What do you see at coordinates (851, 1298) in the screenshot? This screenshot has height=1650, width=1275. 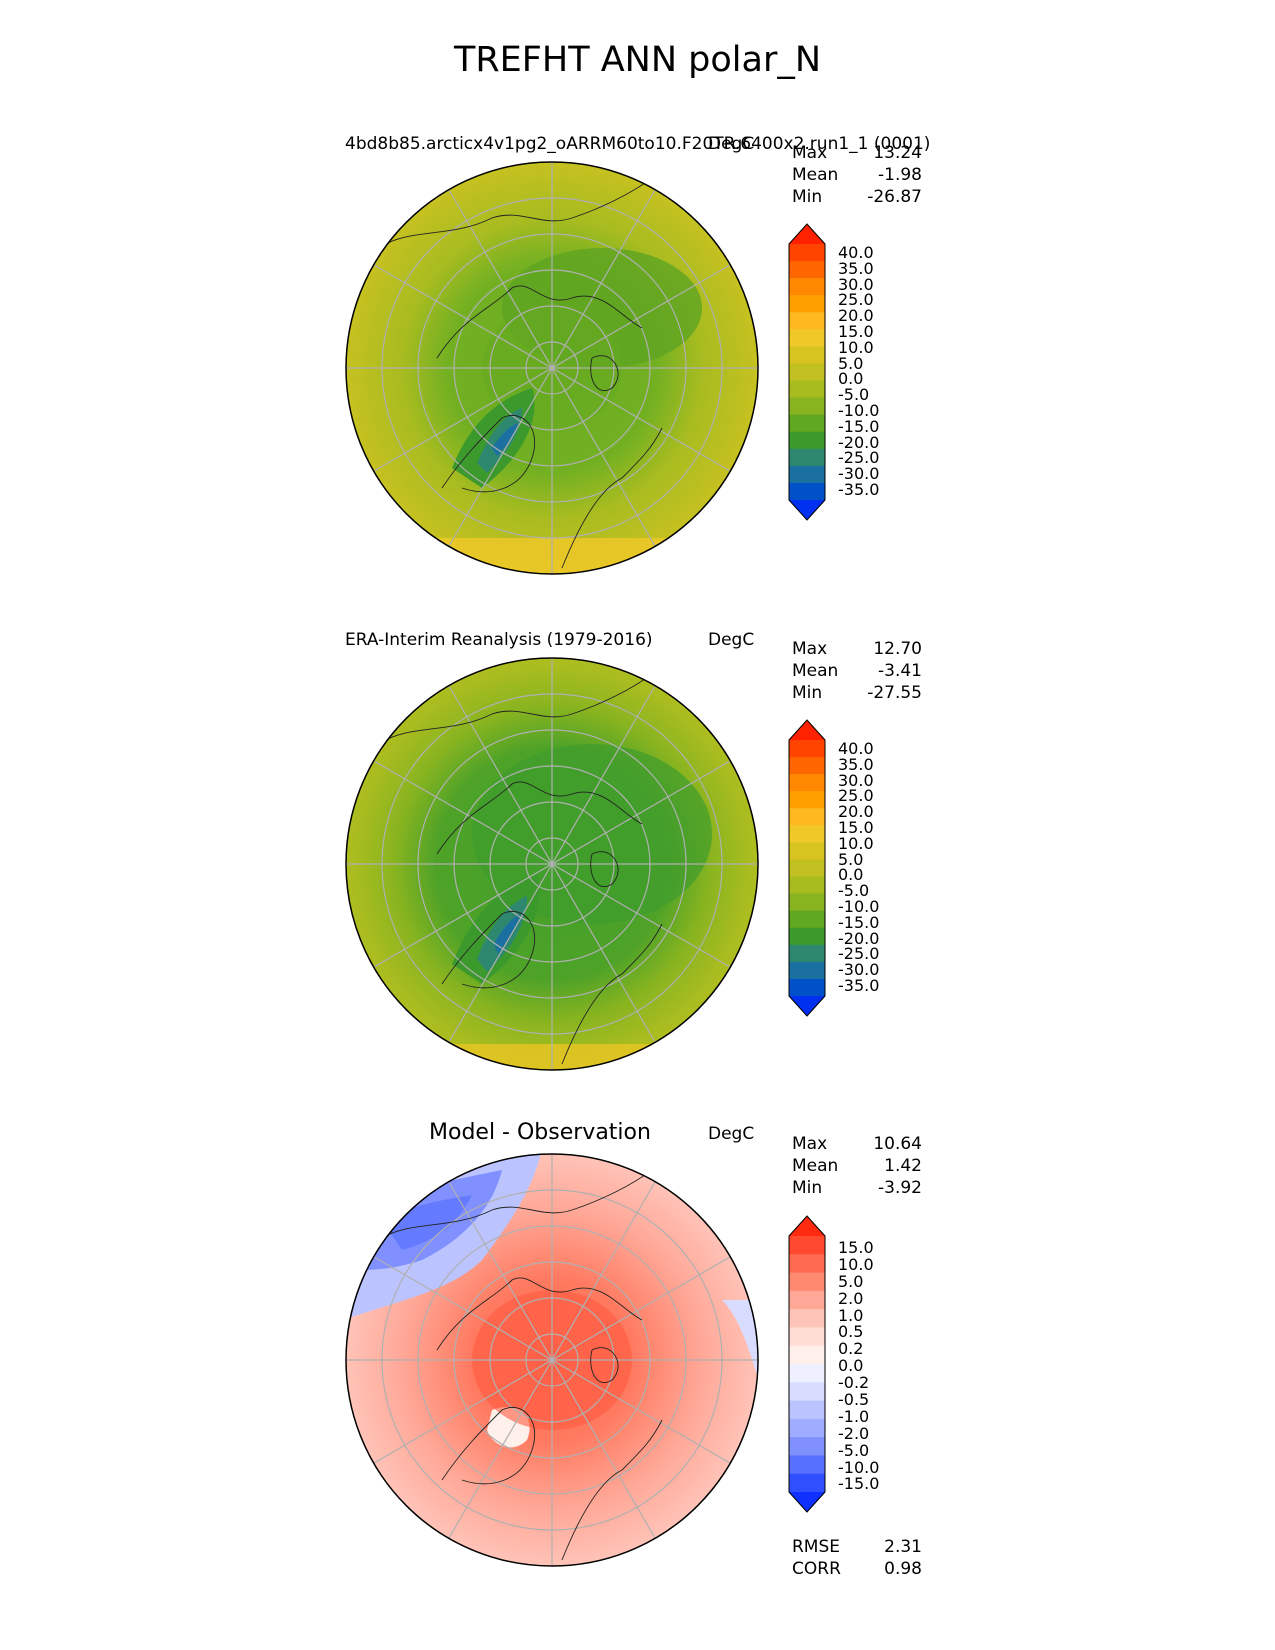 I see `tick-label: 2.0` at bounding box center [851, 1298].